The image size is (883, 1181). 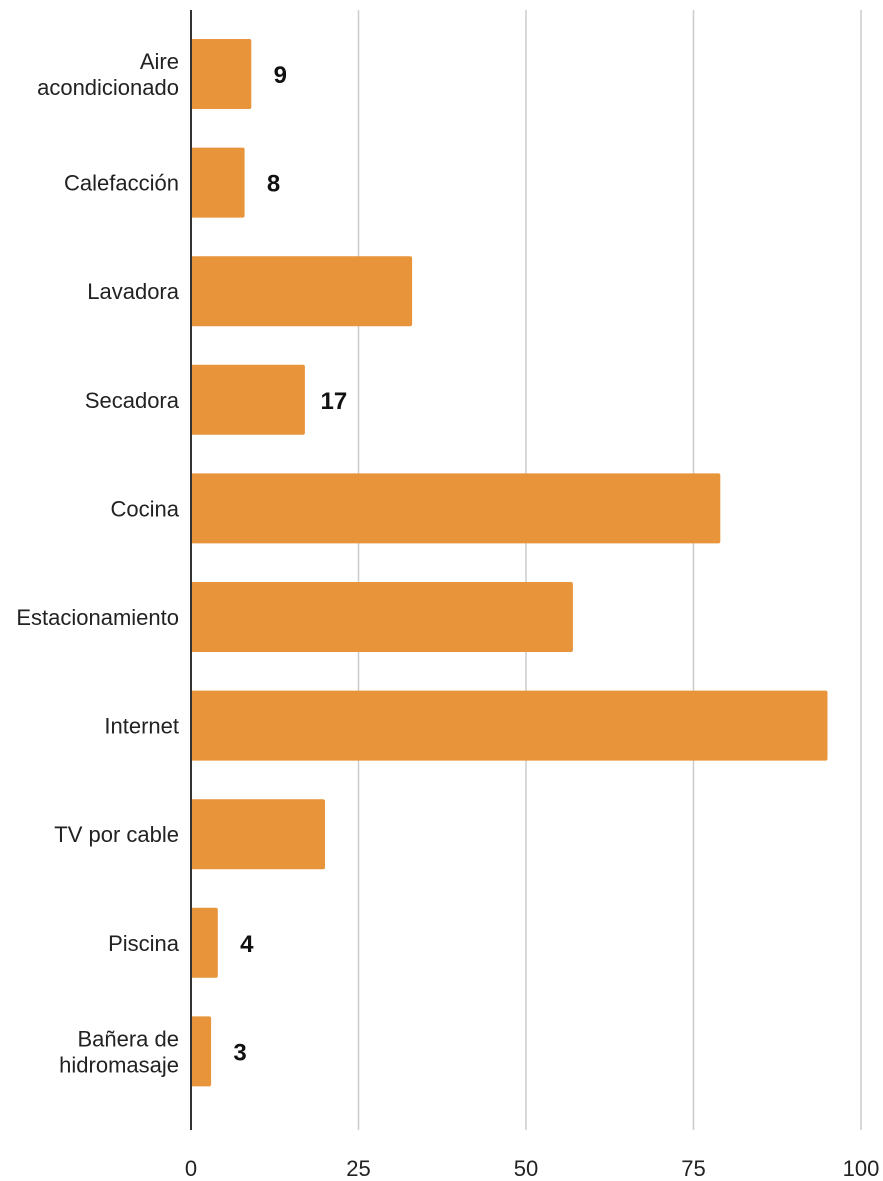 I want to click on category-label: Internet, so click(x=141, y=726).